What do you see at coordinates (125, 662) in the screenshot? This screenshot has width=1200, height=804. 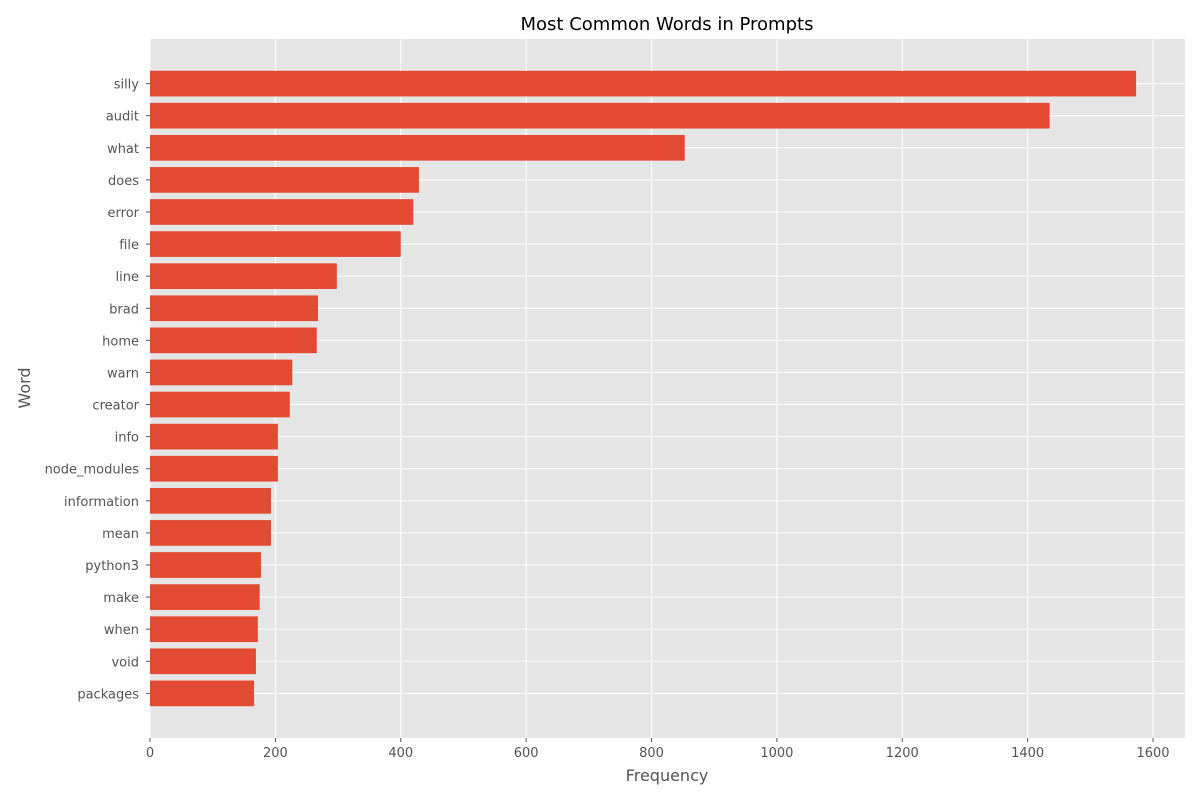 I see `y-tick-label: void` at bounding box center [125, 662].